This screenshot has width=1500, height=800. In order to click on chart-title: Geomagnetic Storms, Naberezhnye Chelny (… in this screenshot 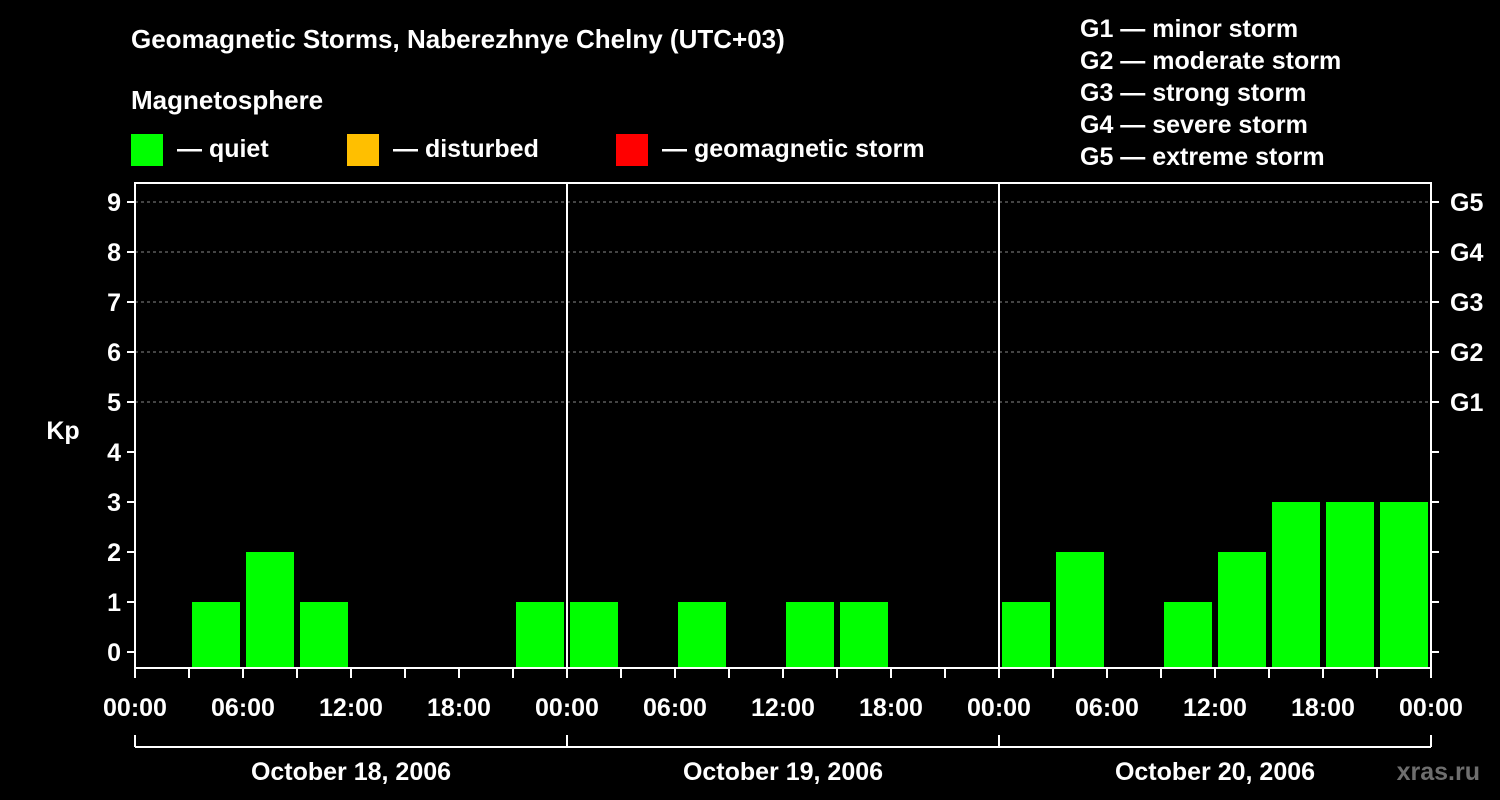, I will do `click(458, 39)`.